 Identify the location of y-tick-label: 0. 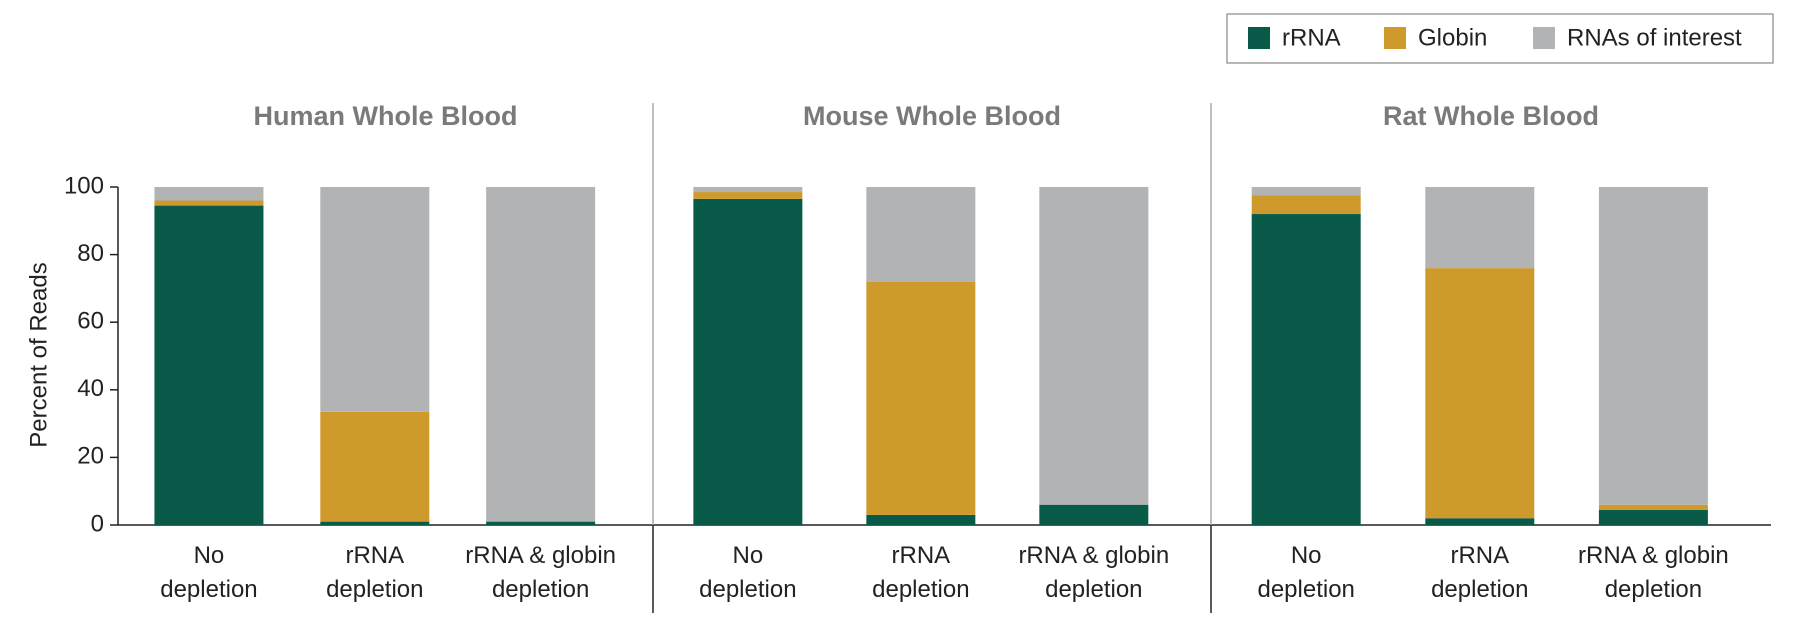
(97, 523).